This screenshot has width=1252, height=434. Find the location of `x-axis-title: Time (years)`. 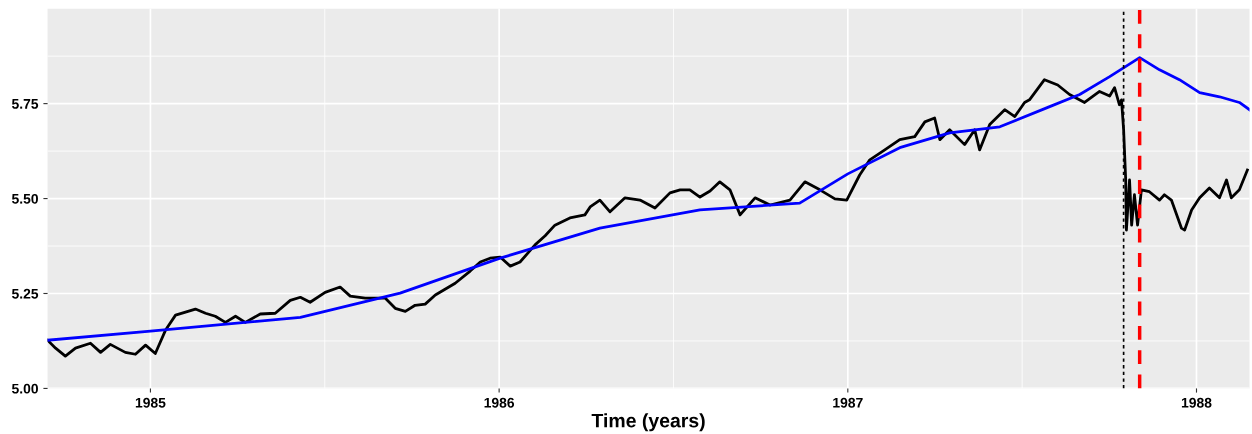

x-axis-title: Time (years) is located at coordinates (648, 422).